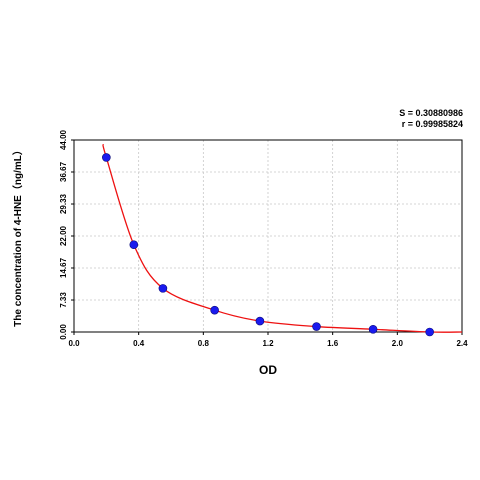 The image size is (480, 480). What do you see at coordinates (268, 343) in the screenshot?
I see `x-tick-label: 1.2` at bounding box center [268, 343].